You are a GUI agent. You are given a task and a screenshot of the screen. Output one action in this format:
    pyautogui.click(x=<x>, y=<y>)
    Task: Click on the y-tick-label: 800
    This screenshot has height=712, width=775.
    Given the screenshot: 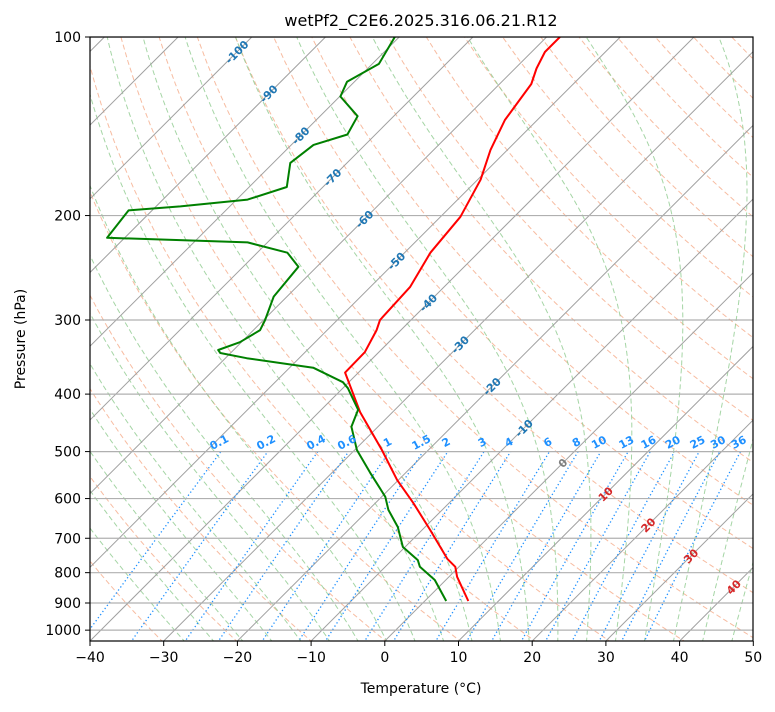 What is the action you would take?
    pyautogui.click(x=67, y=574)
    